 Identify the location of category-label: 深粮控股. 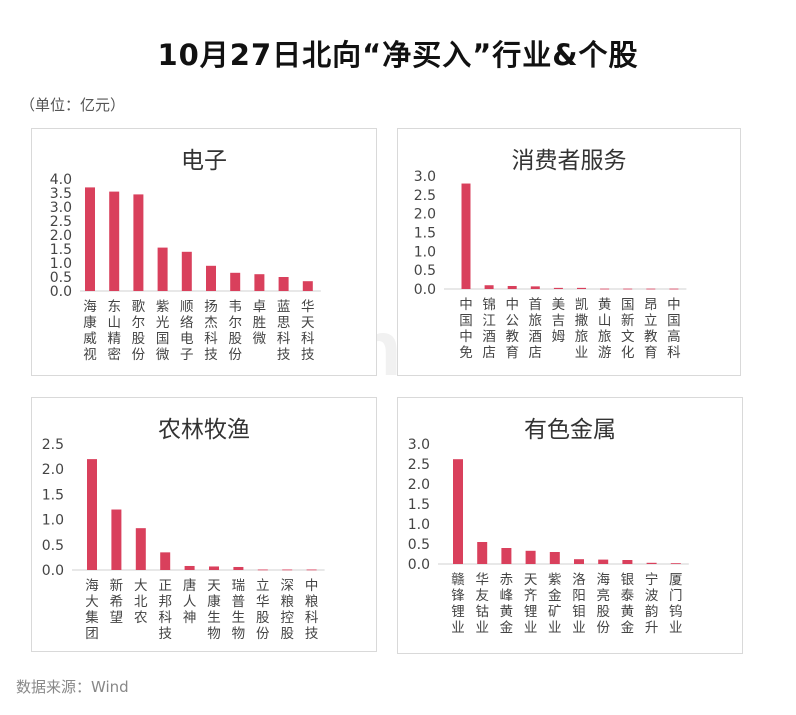
(287, 610).